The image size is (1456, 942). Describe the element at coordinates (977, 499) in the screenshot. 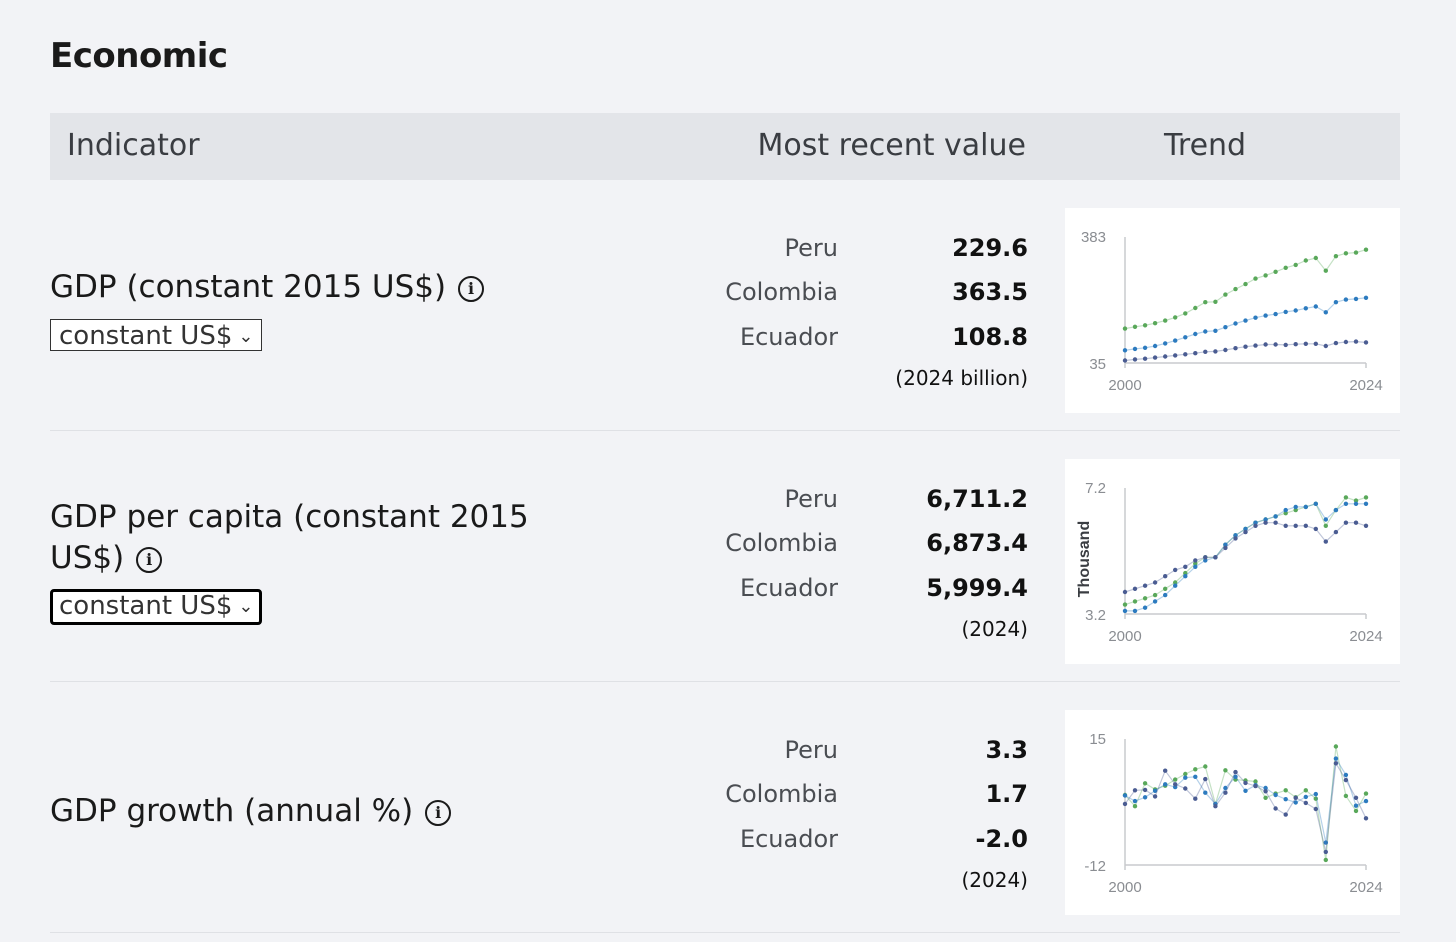

I see `country-value: 6,711.2` at that location.